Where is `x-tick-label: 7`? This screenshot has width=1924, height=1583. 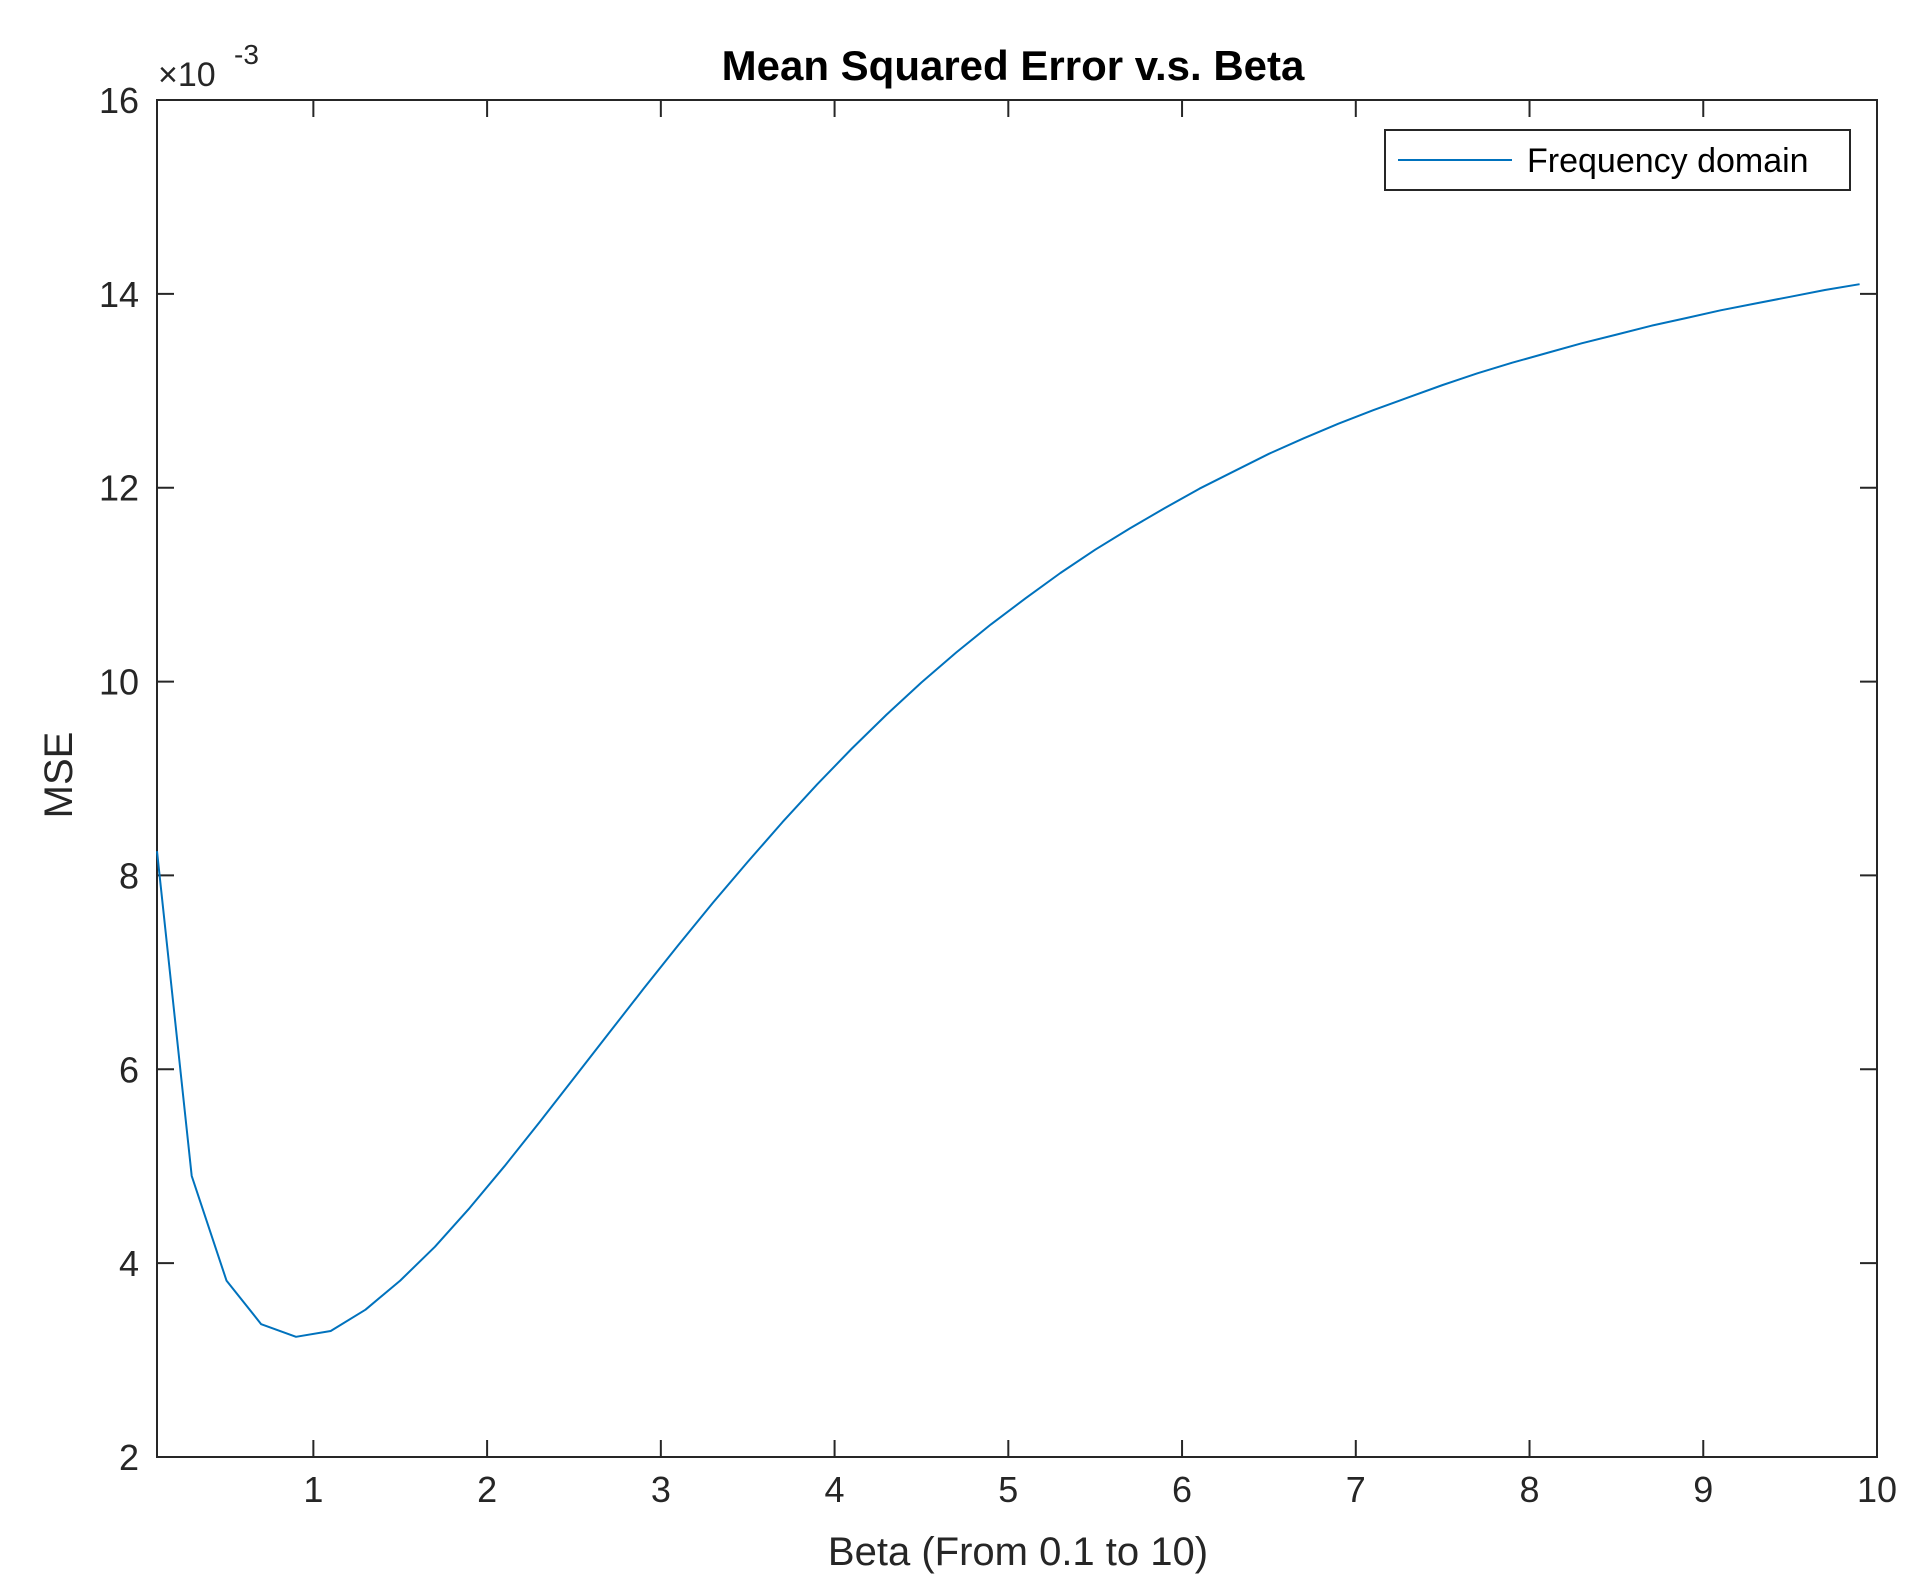 x-tick-label: 7 is located at coordinates (1356, 1489).